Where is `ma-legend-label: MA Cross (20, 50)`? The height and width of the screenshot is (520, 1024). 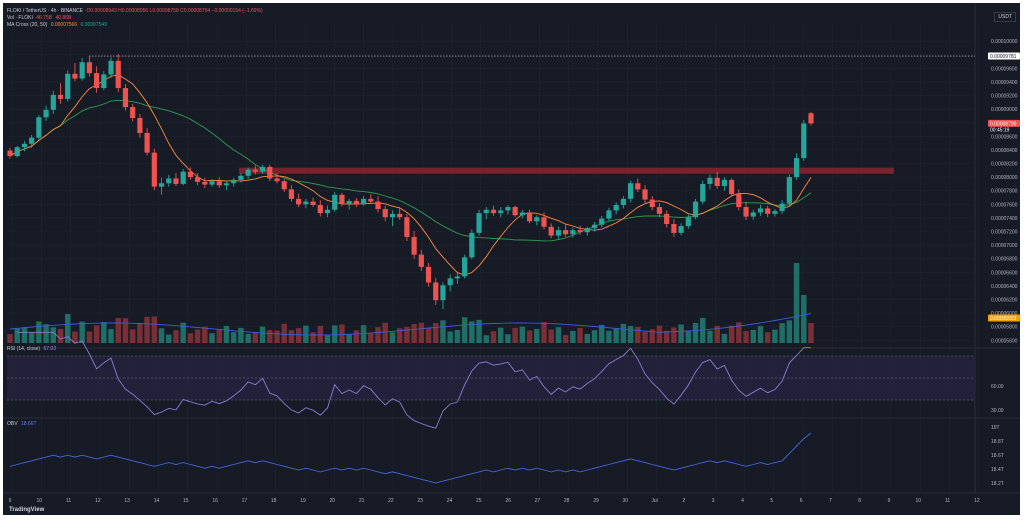 ma-legend-label: MA Cross (20, 50) is located at coordinates (27, 25).